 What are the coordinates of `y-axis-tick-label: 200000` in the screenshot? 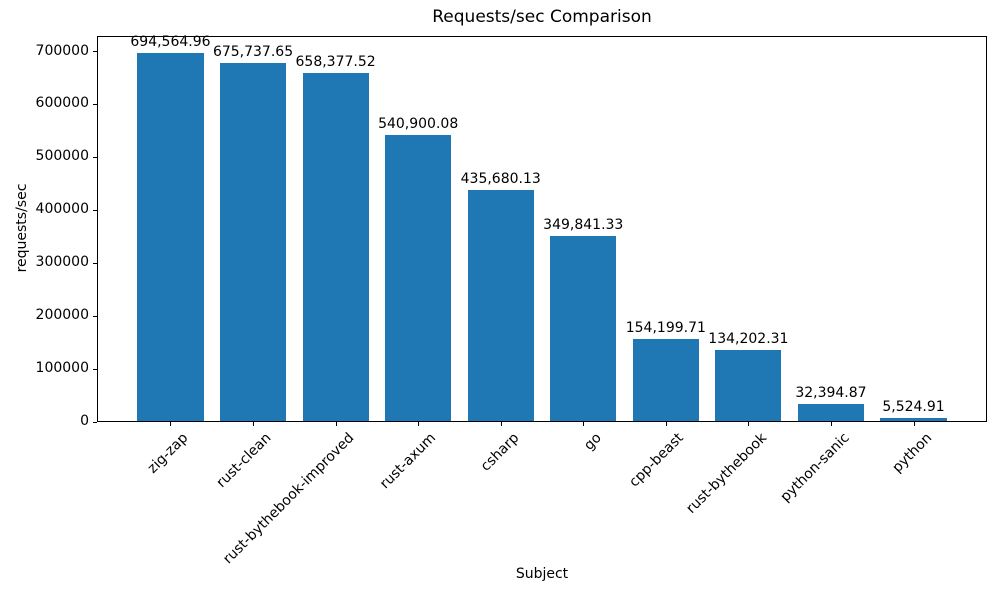 It's located at (62, 315).